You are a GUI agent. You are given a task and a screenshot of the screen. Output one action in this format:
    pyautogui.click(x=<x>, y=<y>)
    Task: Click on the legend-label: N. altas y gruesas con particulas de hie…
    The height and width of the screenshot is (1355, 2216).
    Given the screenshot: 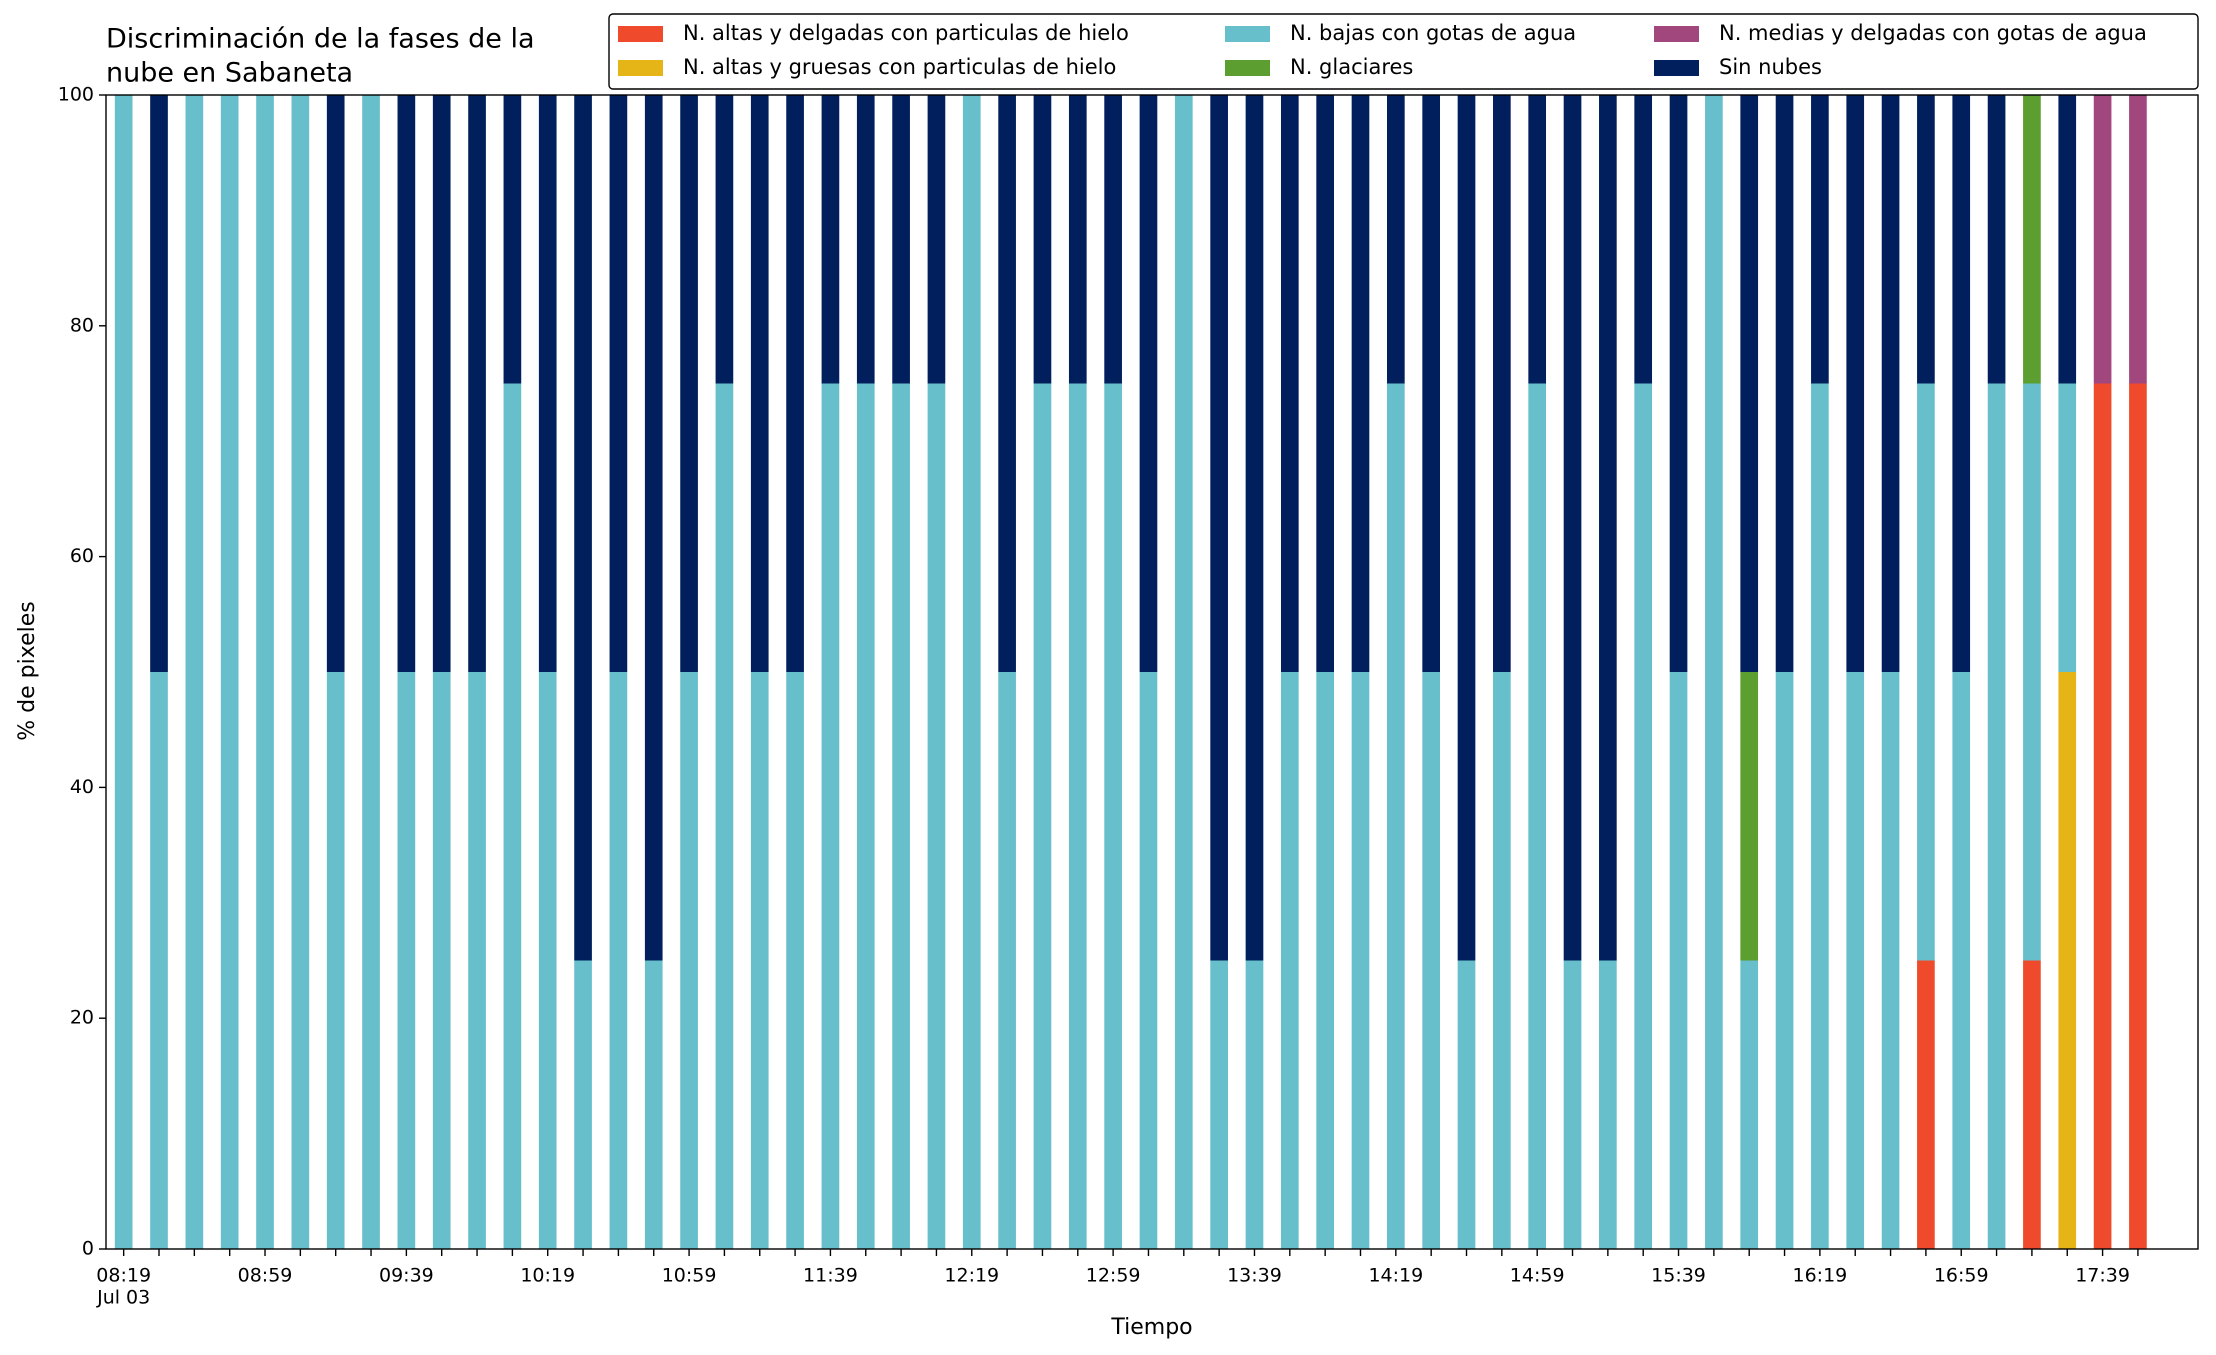 What is the action you would take?
    pyautogui.click(x=899, y=67)
    